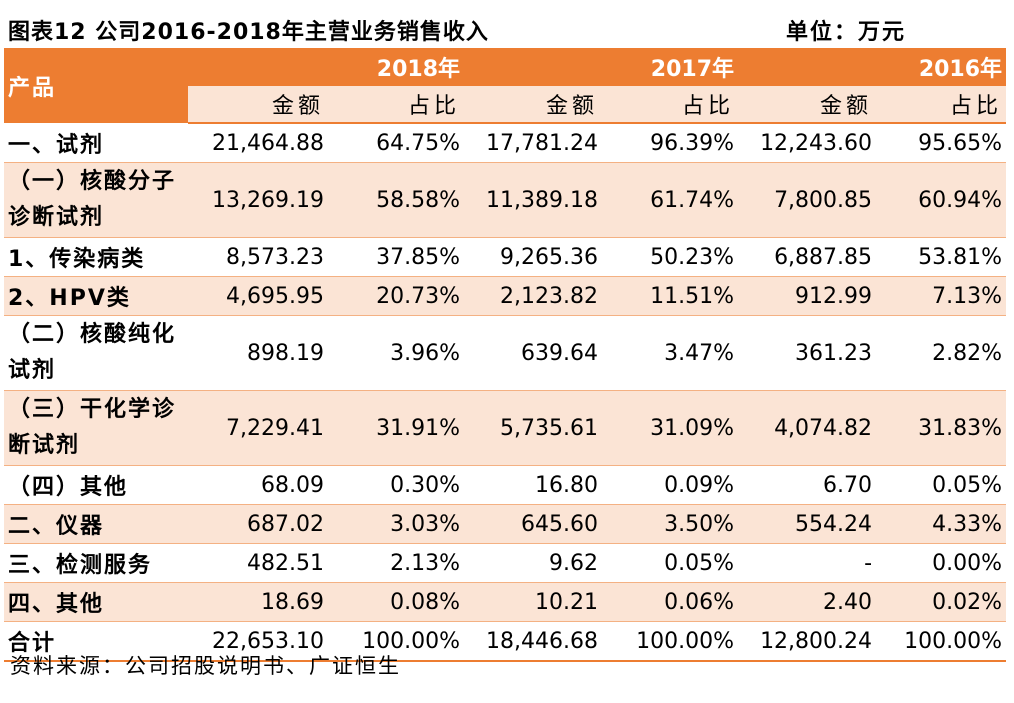  I want to click on share-cell: 11.51%, so click(670, 296).